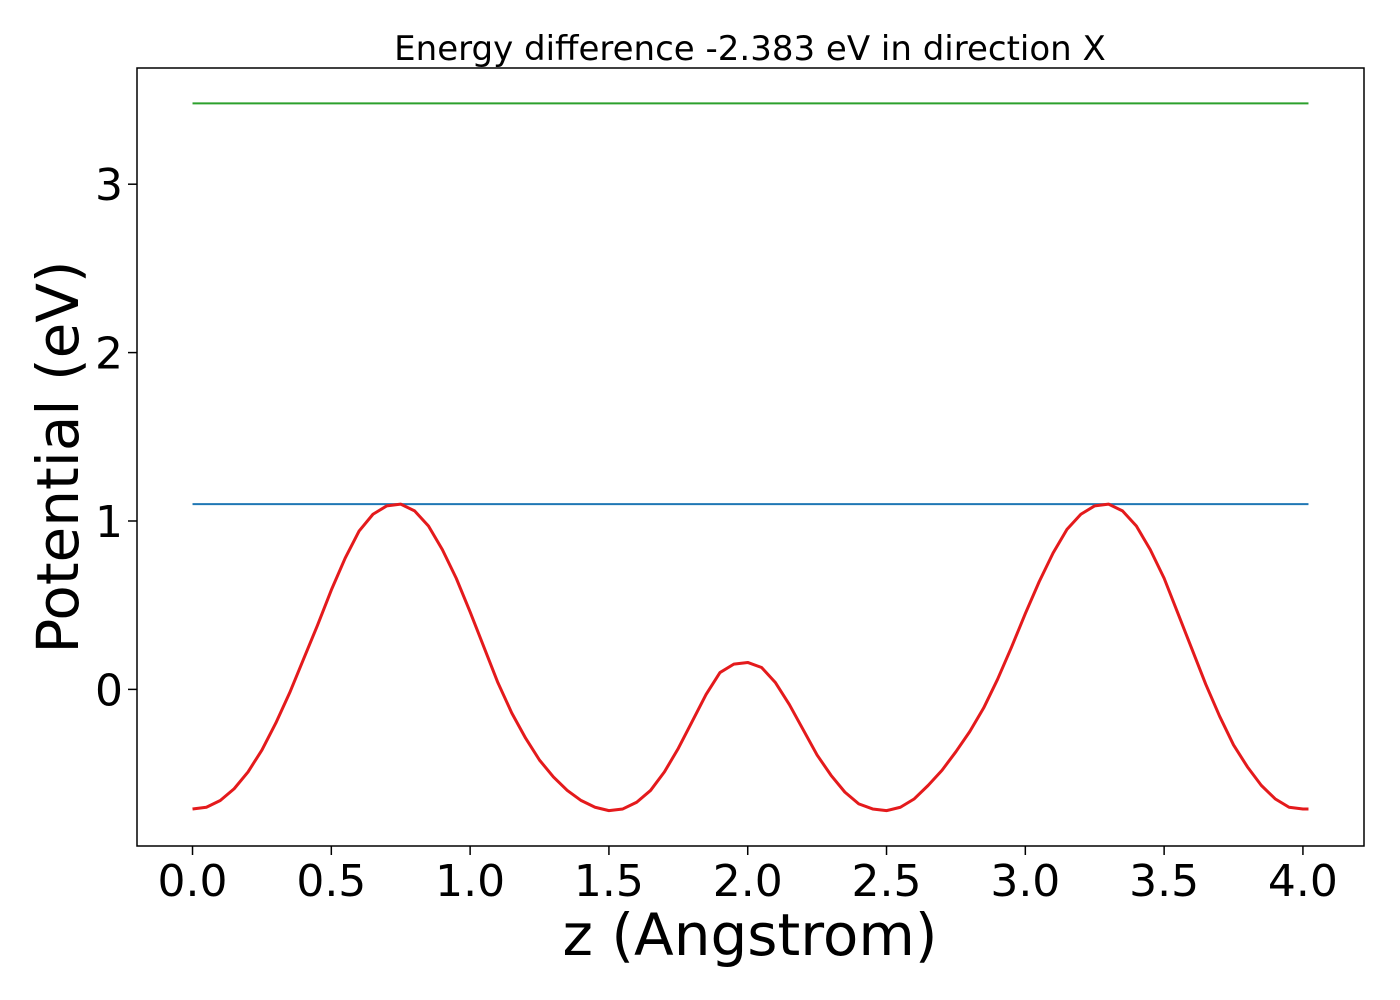 This screenshot has width=1400, height=1000. I want to click on y-tick-label: 2, so click(109, 354).